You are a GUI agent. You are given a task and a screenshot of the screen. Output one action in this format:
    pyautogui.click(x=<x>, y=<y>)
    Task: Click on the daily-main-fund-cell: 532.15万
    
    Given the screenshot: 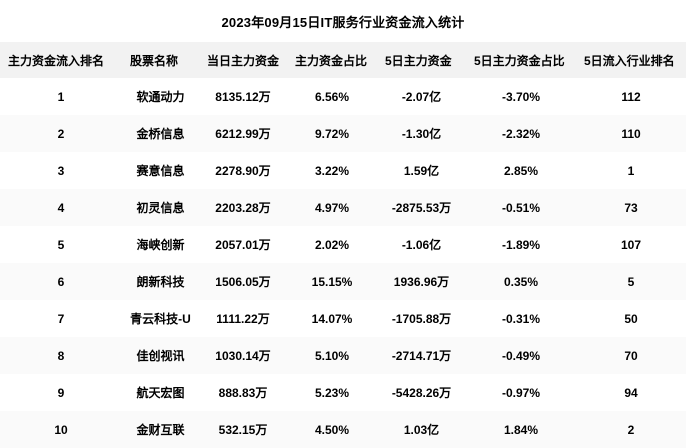 What is the action you would take?
    pyautogui.click(x=243, y=430)
    